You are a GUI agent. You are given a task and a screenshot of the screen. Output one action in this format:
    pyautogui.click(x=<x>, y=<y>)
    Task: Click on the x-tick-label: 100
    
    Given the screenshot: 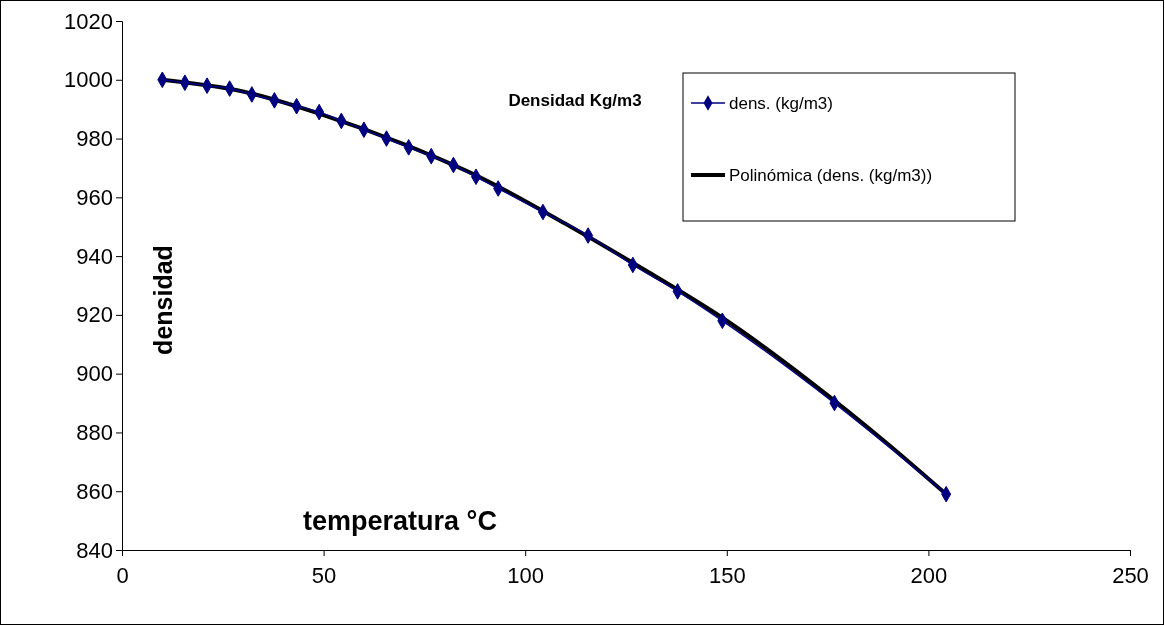 What is the action you would take?
    pyautogui.click(x=526, y=576)
    